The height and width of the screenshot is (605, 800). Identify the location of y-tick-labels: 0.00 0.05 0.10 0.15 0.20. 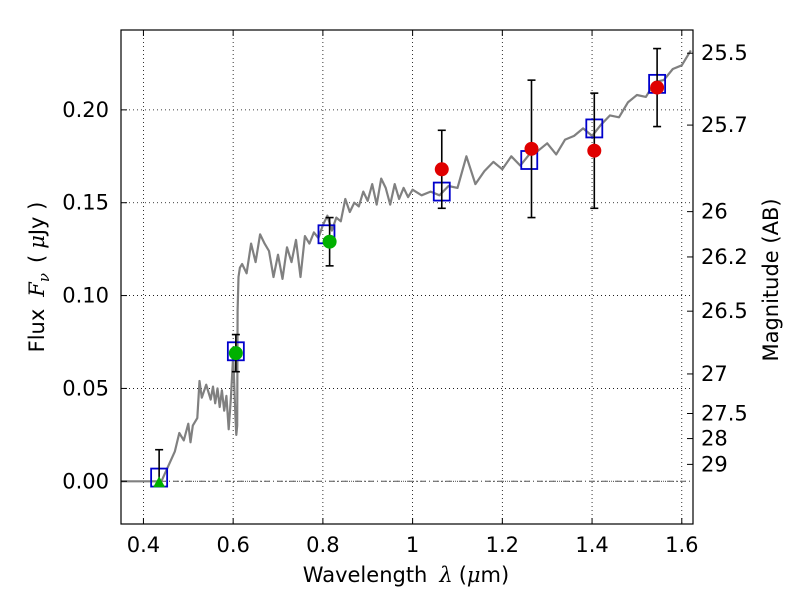
(85, 295).